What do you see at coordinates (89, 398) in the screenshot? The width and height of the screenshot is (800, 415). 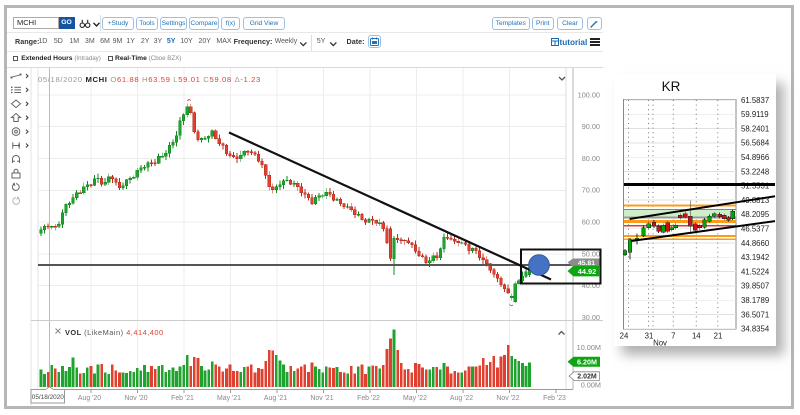 I see `svg-text: Aug '20` at bounding box center [89, 398].